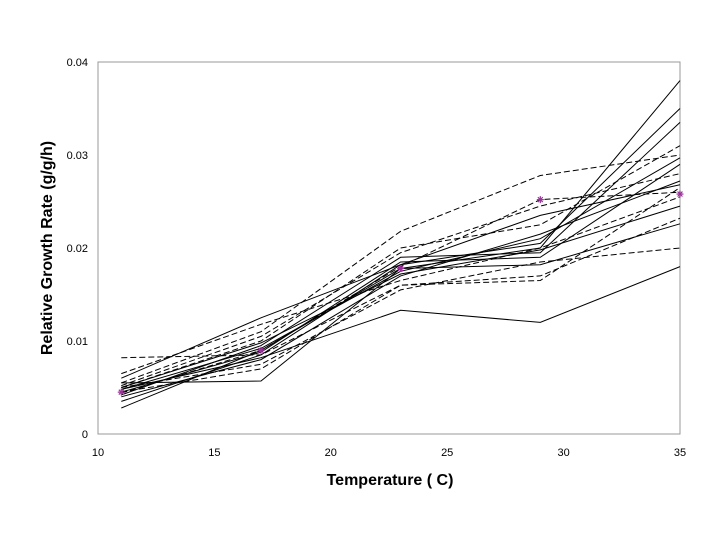 The image size is (720, 540). What do you see at coordinates (77, 156) in the screenshot?
I see `y-tick-label: 0.03` at bounding box center [77, 156].